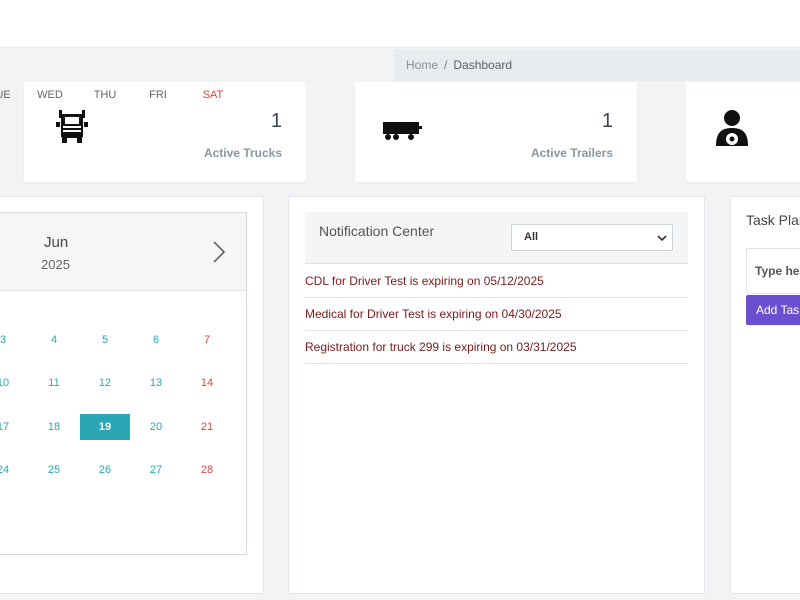  What do you see at coordinates (54, 383) in the screenshot?
I see `calendar-day: 11` at bounding box center [54, 383].